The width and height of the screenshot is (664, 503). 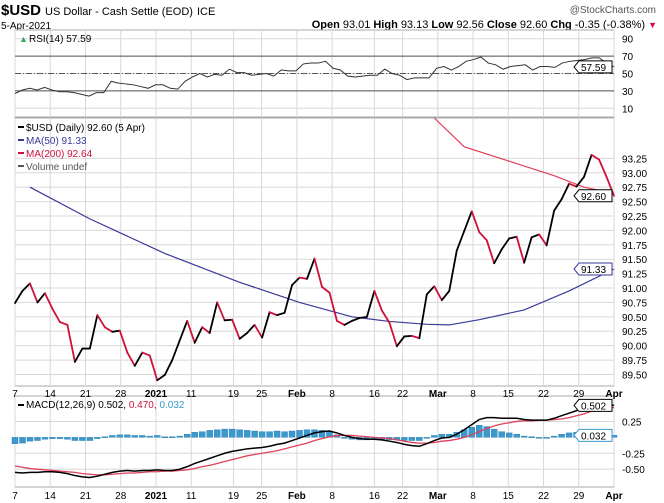 What do you see at coordinates (262, 394) in the screenshot?
I see `x-tick-label: 25` at bounding box center [262, 394].